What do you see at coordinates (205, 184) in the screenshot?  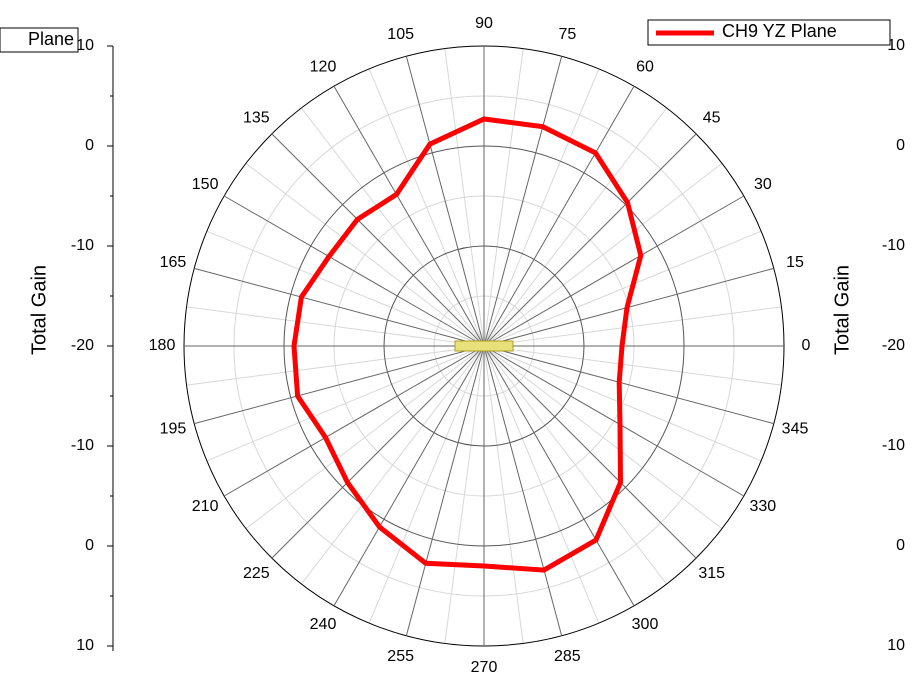 I see `angle-label: 150` at bounding box center [205, 184].